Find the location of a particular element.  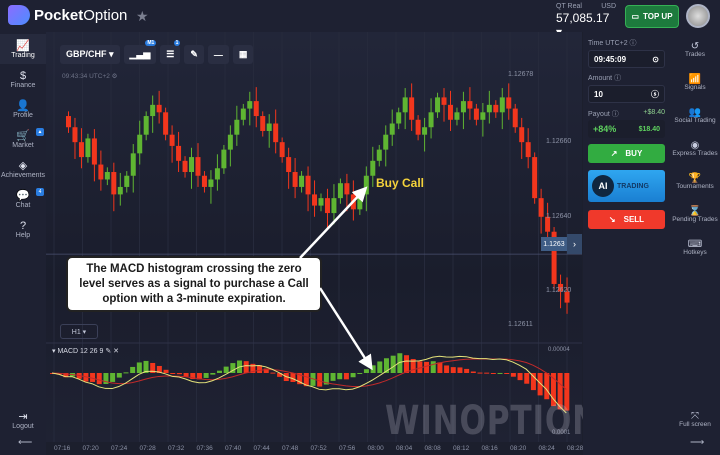

right-sidebar is located at coordinates (695, 243).